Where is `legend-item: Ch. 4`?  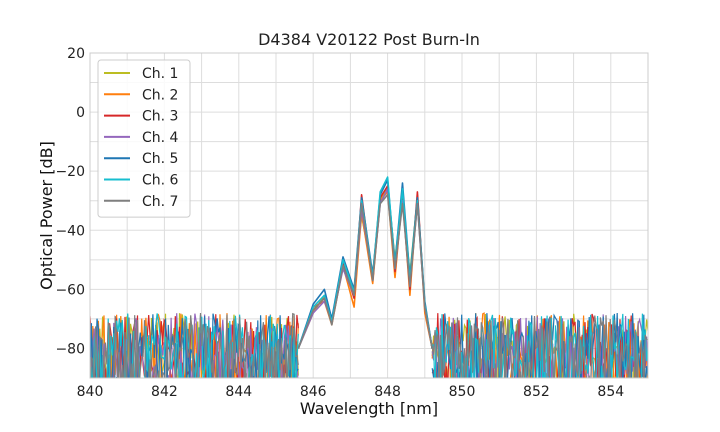 legend-item: Ch. 4 is located at coordinates (141, 138).